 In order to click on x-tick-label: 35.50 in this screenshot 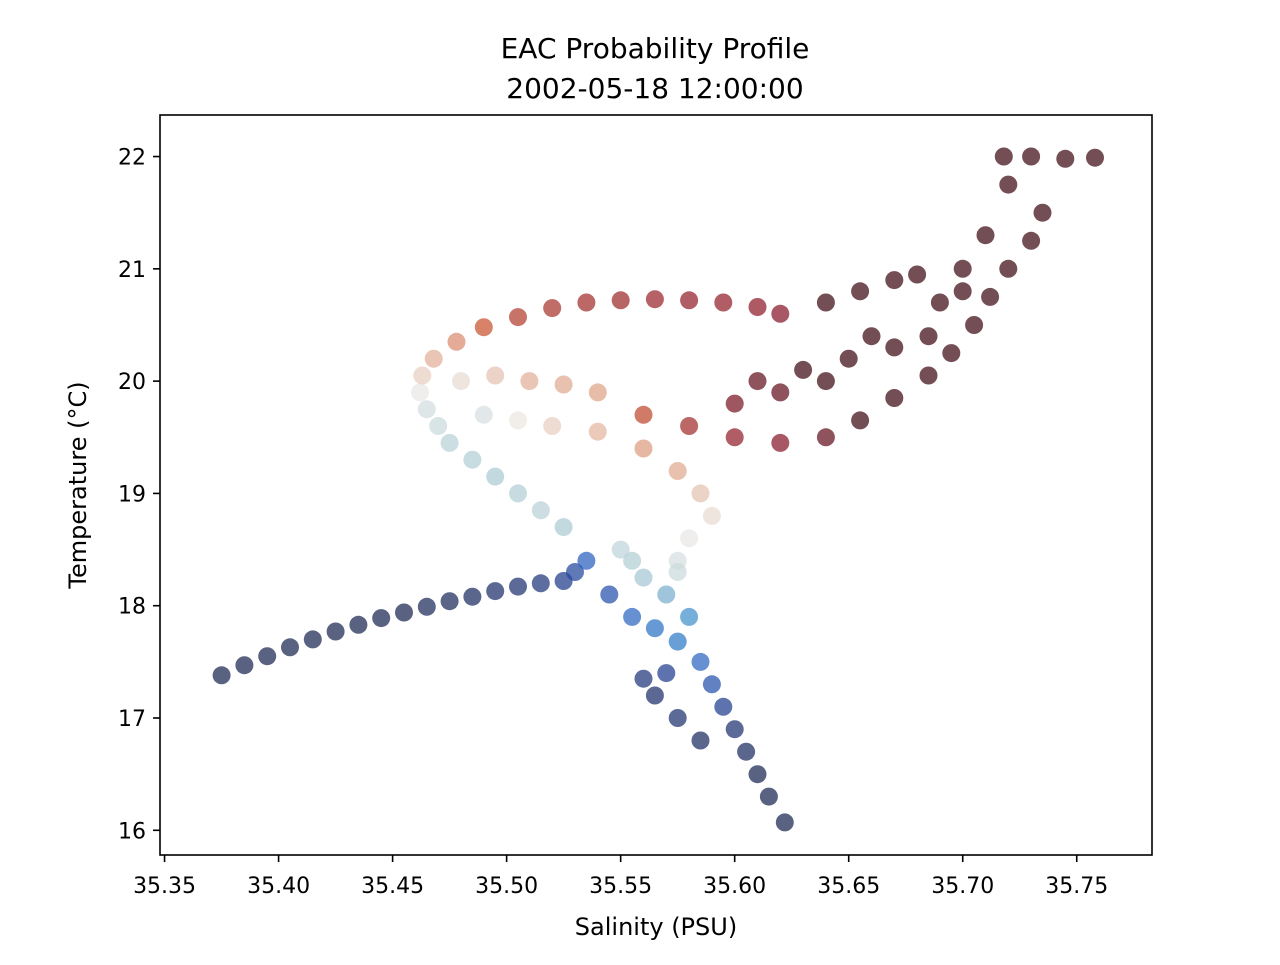, I will do `click(506, 886)`.